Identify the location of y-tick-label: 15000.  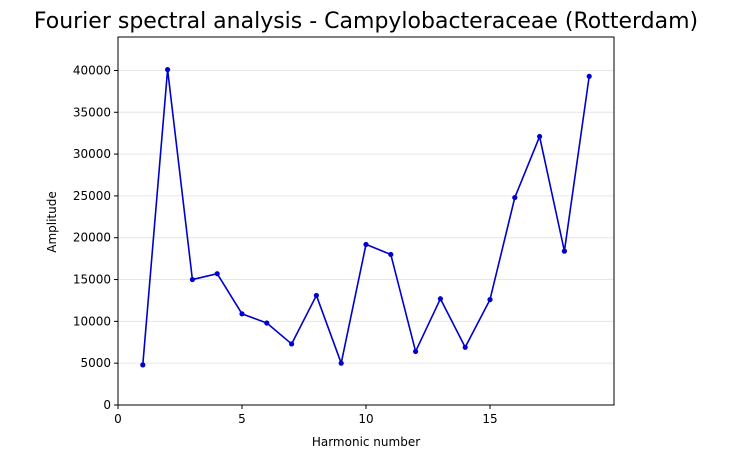
(92, 280).